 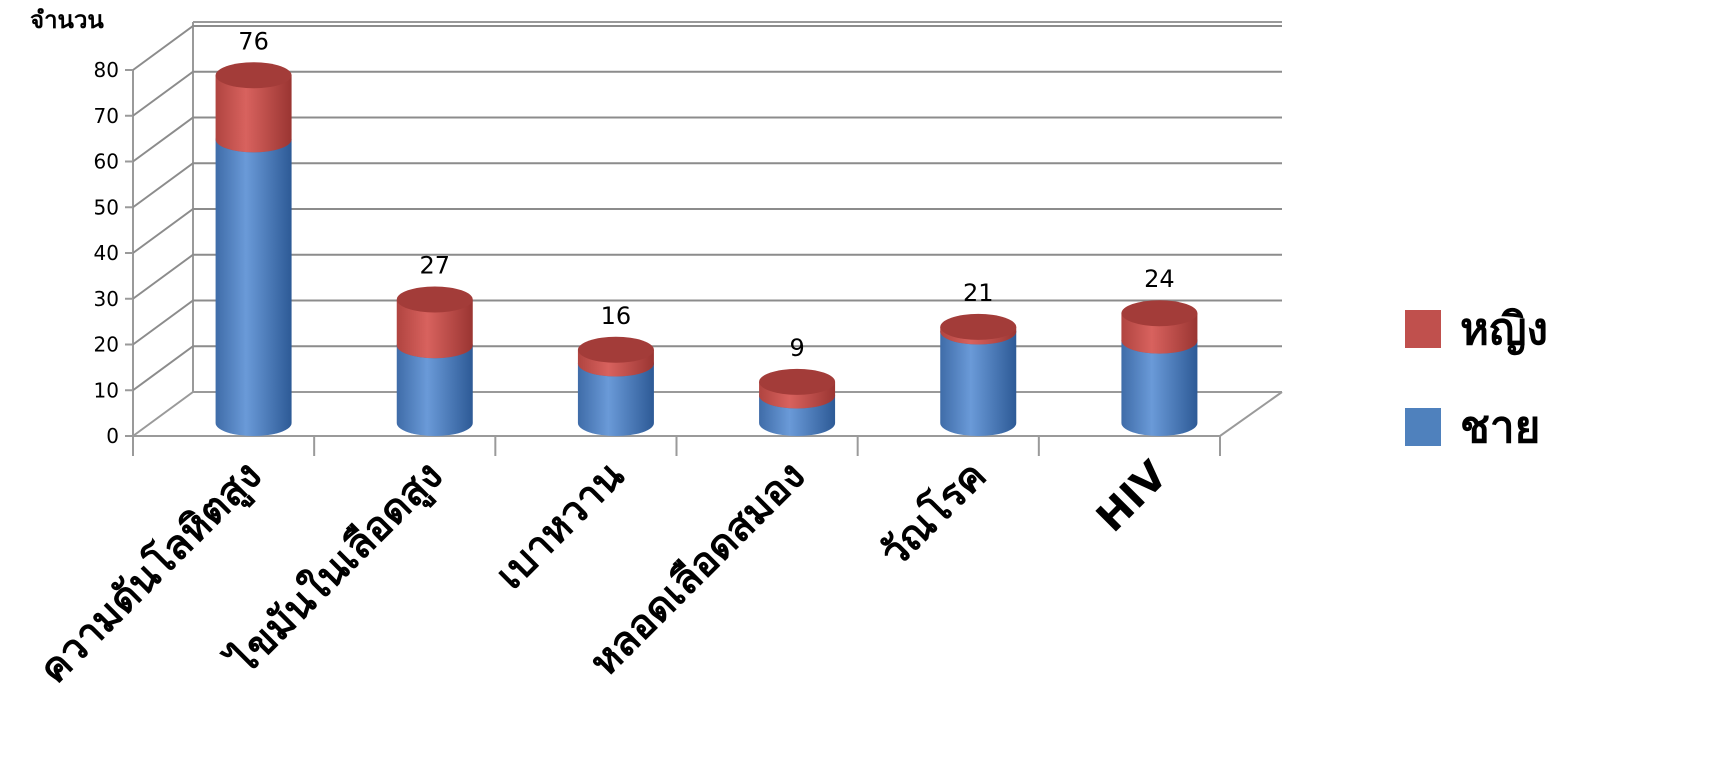 What do you see at coordinates (106, 345) in the screenshot?
I see `y-tick-label: 20` at bounding box center [106, 345].